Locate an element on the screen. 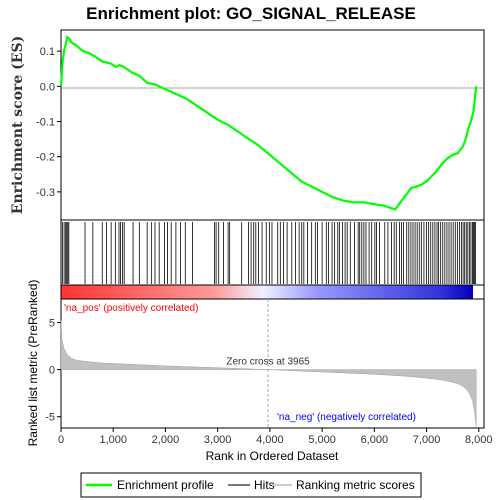 The image size is (500, 500). es-y-tick-label: -0.1 is located at coordinates (45, 122).